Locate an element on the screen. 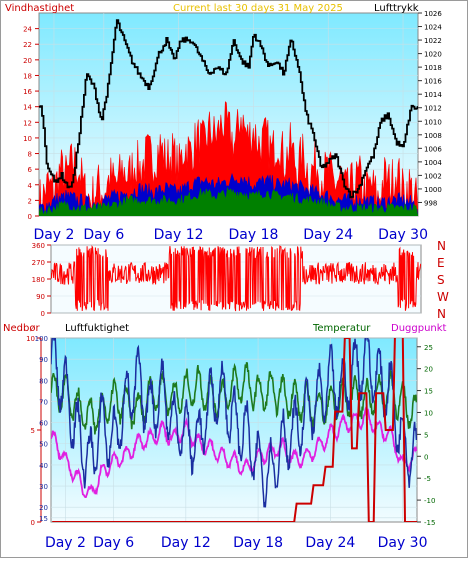 Image resolution: width=468 pixels, height=561 pixels. temperature-tick-label: -15 is located at coordinates (429, 523).